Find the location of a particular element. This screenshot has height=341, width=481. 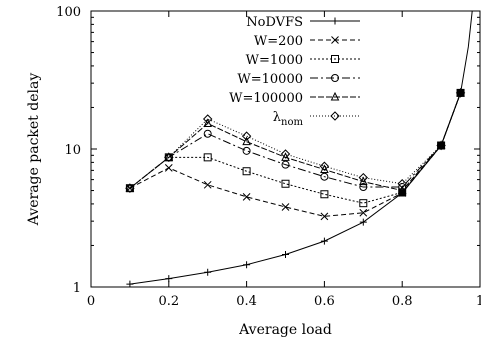

legend-entry: W=100000 is located at coordinates (294, 98).